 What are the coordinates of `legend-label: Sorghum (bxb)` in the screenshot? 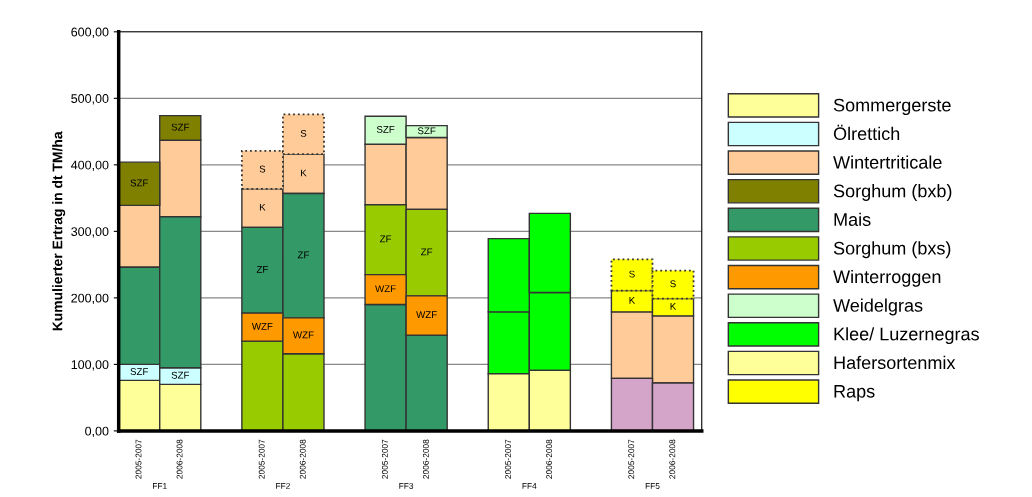 It's located at (892, 192).